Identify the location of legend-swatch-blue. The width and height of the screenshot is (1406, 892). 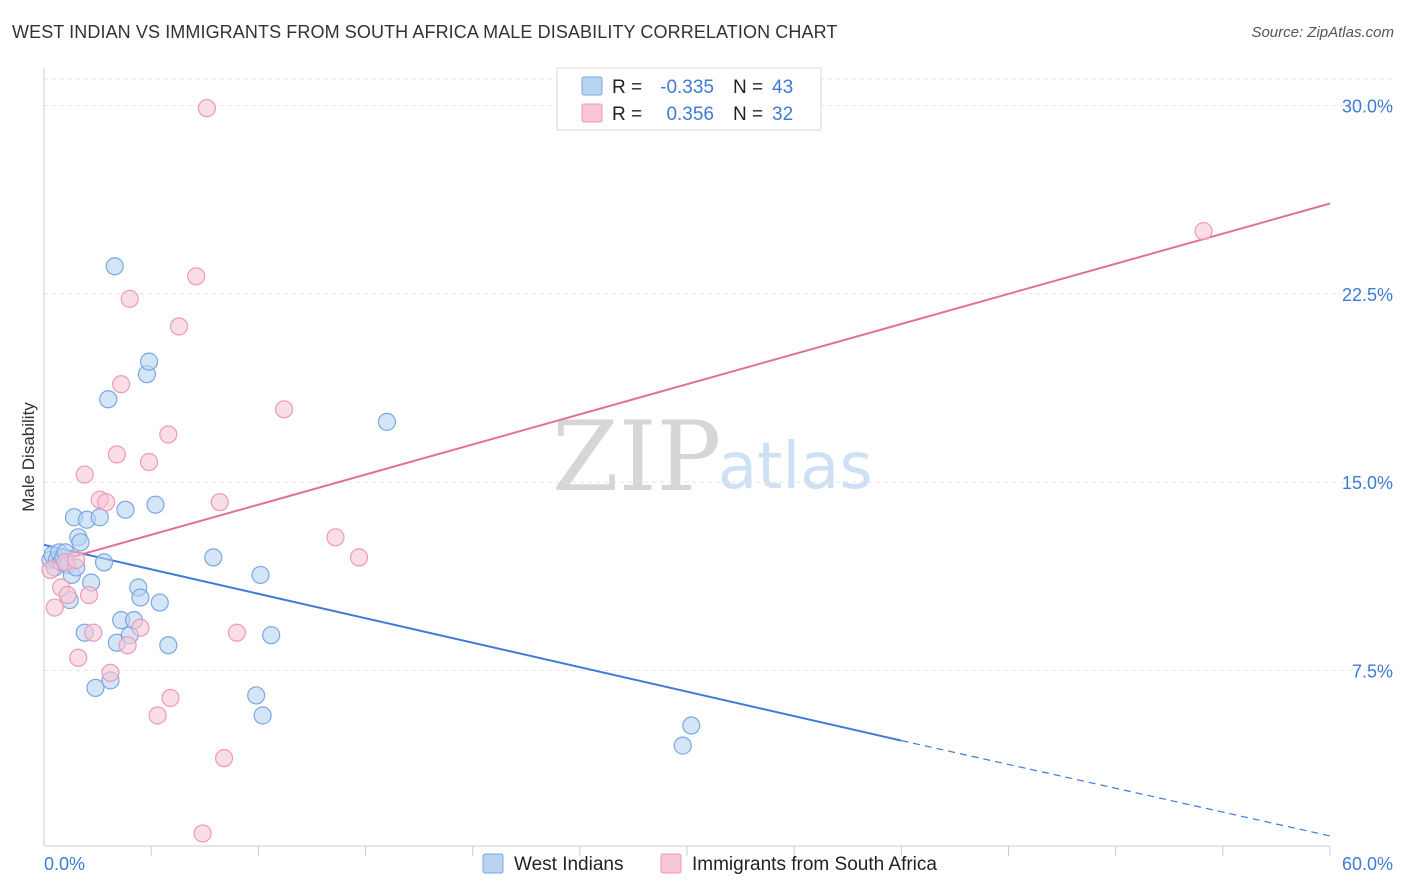
(592, 86).